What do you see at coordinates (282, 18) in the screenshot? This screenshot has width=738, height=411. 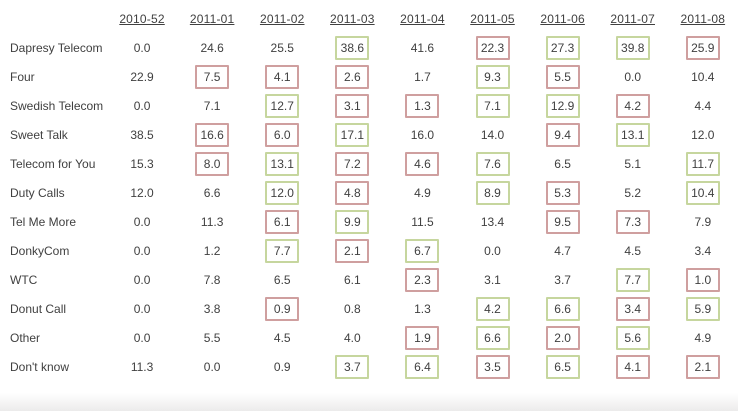 I see `column-header-2011-02: 2011-02` at bounding box center [282, 18].